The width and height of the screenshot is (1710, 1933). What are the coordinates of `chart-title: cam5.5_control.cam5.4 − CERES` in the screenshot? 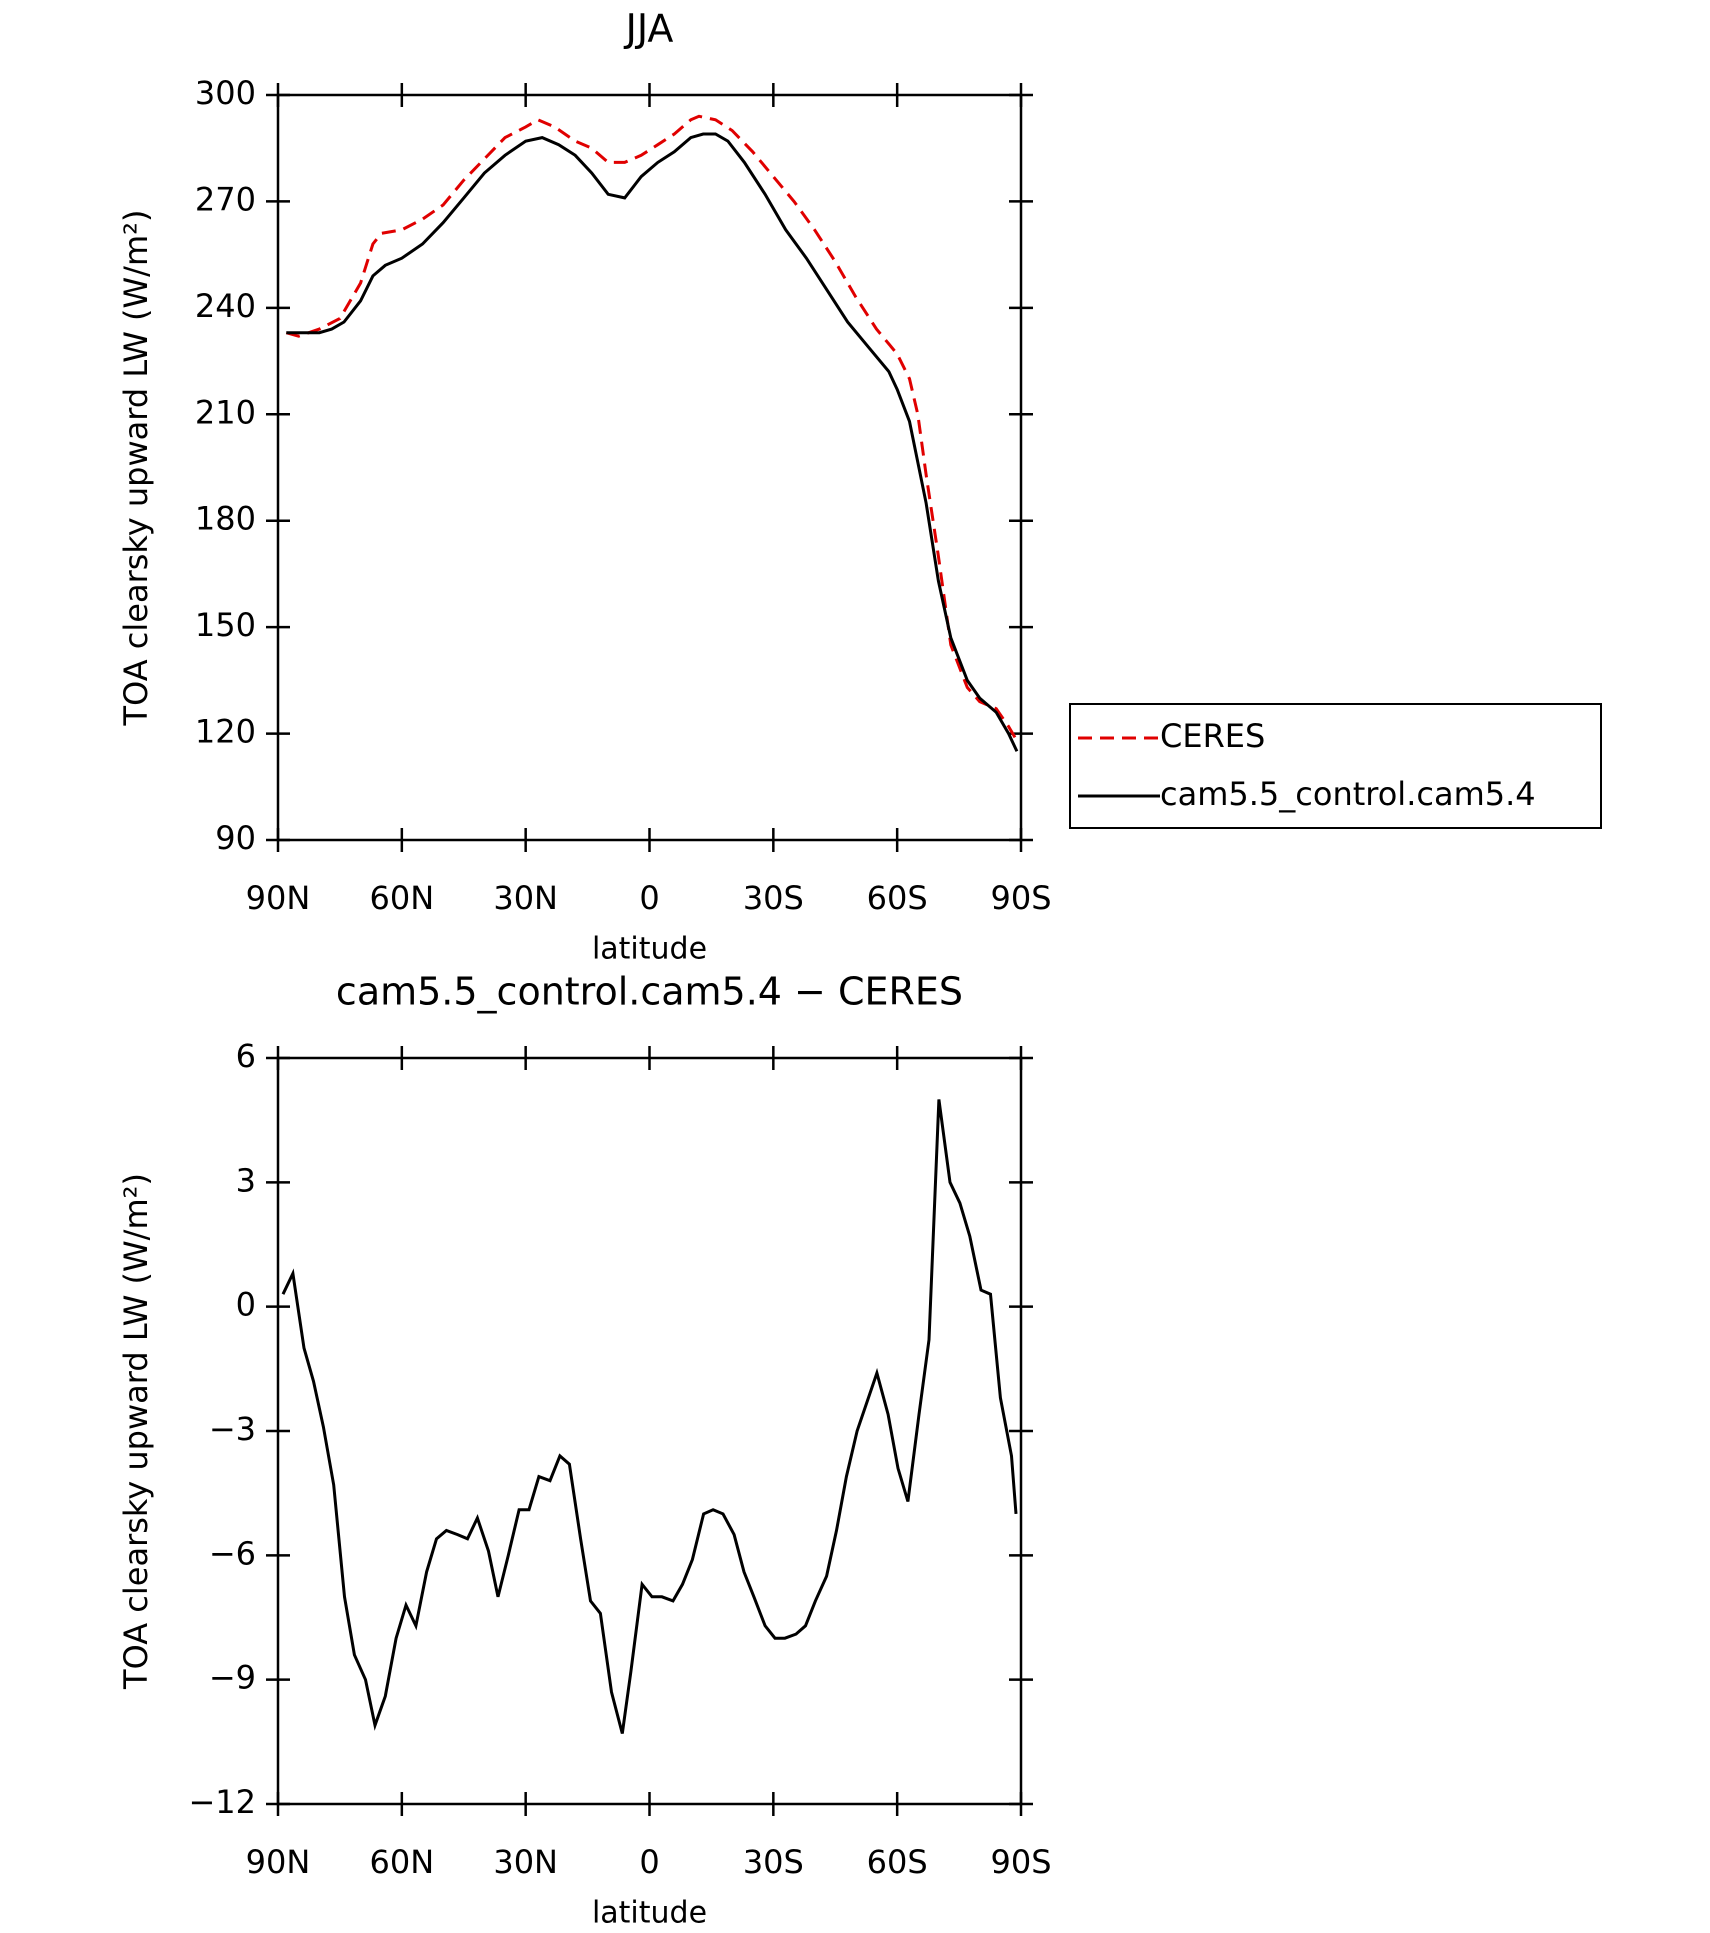 It's located at (649, 992).